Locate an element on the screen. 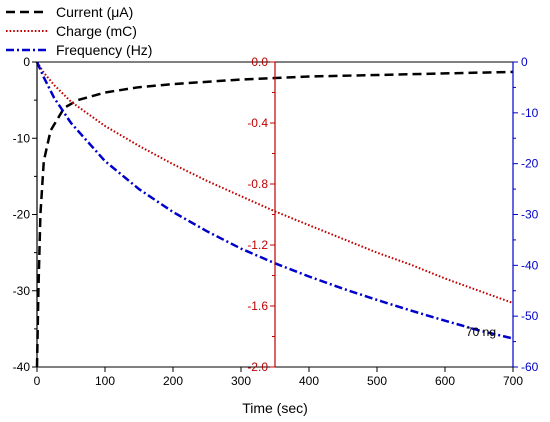 The image size is (550, 422). x-axis: 0 100 200 300 400 500 600 700 is located at coordinates (278, 377).